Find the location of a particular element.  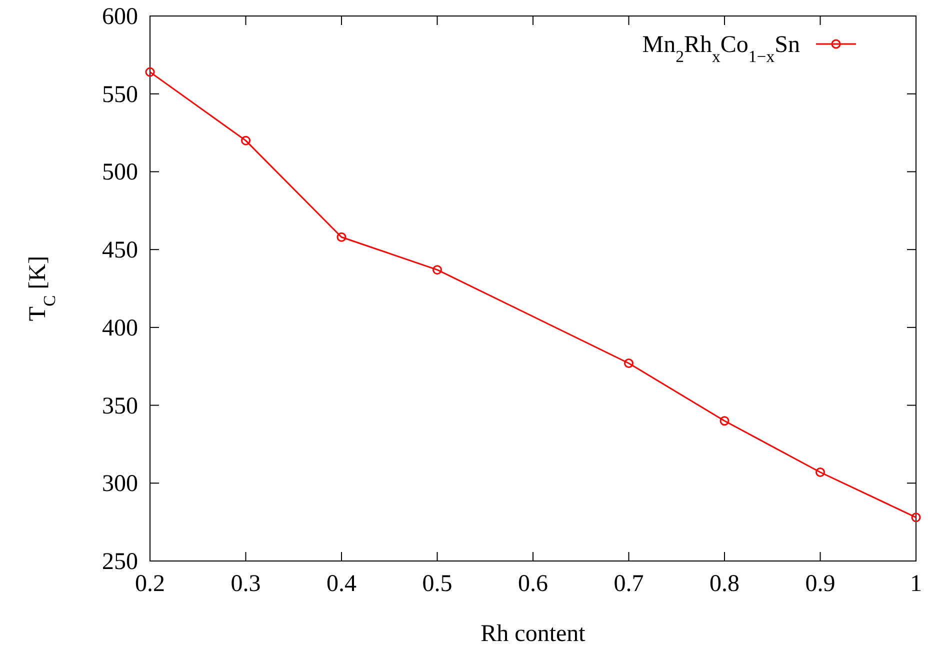

x-tick-label: 0.2 is located at coordinates (150, 584).